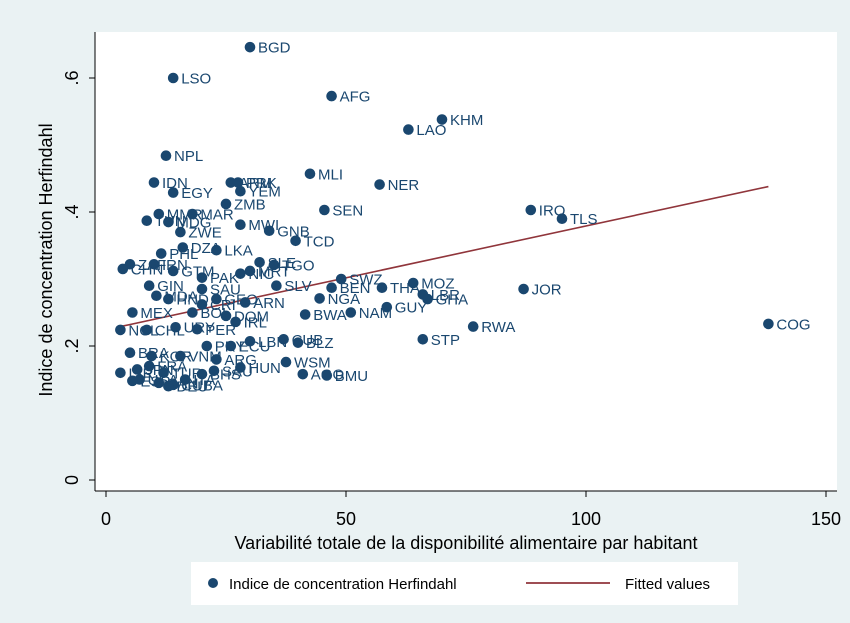 The image size is (850, 623). I want to click on point-label: LKA, so click(238, 251).